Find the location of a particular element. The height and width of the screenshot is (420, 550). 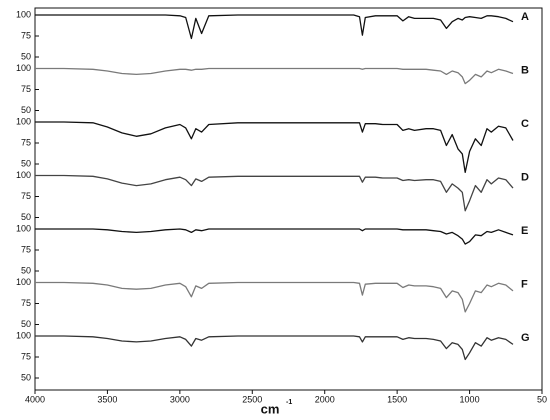

series-label: E is located at coordinates (524, 231).